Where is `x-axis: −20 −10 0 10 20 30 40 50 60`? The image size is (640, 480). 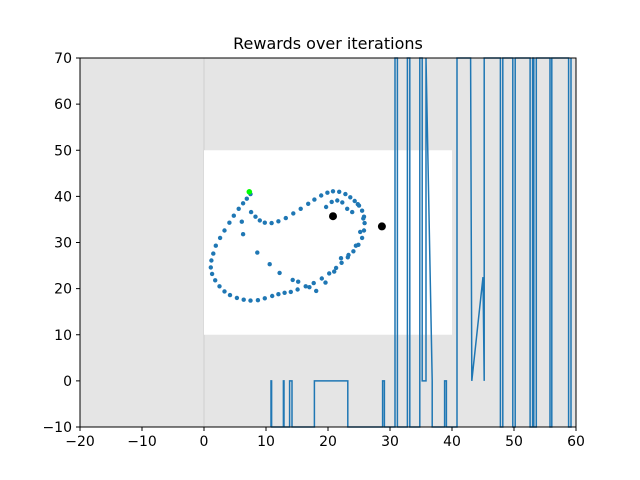 x-axis: −20 −10 0 10 20 30 40 50 60 is located at coordinates (325, 438).